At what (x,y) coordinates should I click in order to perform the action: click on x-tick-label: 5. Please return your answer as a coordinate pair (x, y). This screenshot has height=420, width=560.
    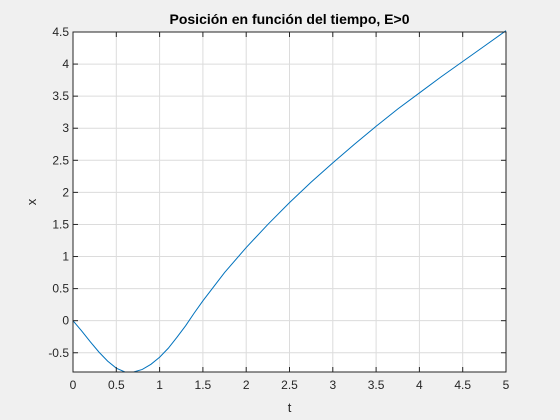
    Looking at the image, I should click on (506, 385).